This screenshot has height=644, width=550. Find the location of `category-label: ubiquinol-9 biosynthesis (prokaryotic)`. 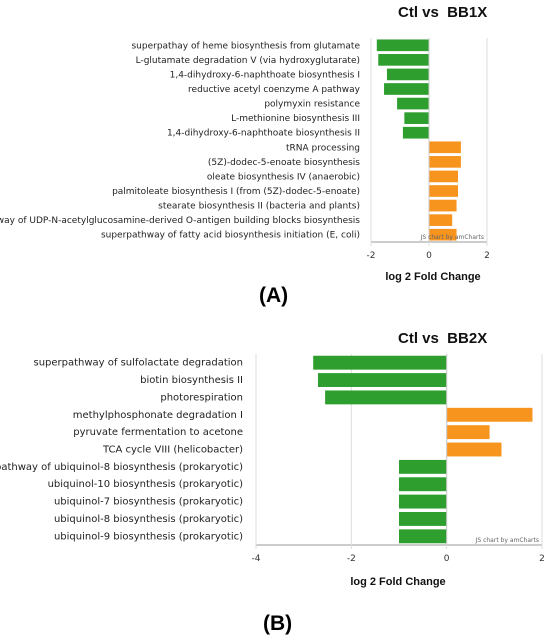

category-label: ubiquinol-9 biosynthesis (prokaryotic) is located at coordinates (148, 536).